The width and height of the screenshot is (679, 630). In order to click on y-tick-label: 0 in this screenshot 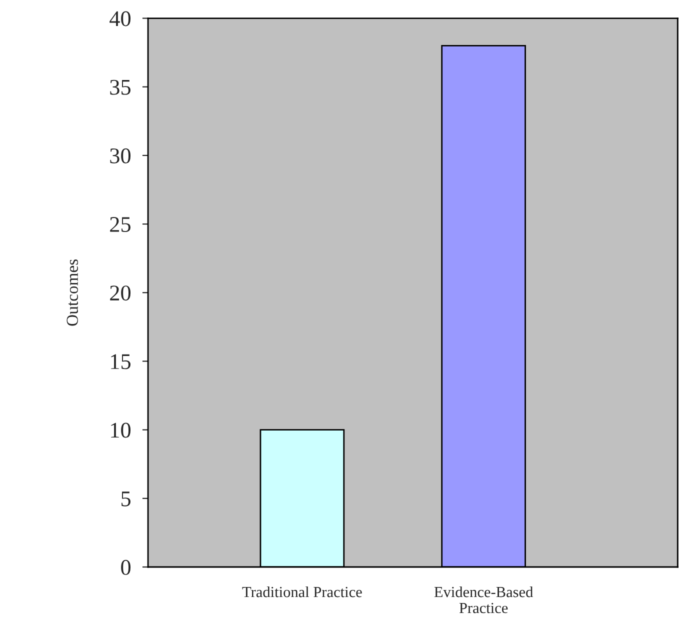, I will do `click(126, 567)`.